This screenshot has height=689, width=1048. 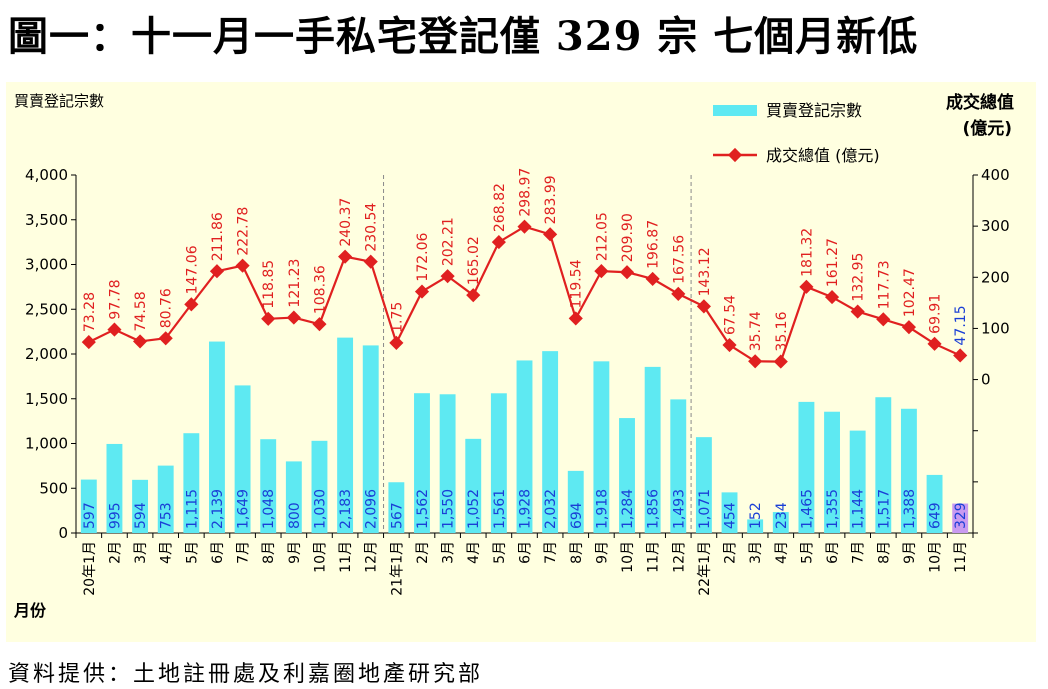 What do you see at coordinates (910, 509) in the screenshot?
I see `bar-value-label: 1,388` at bounding box center [910, 509].